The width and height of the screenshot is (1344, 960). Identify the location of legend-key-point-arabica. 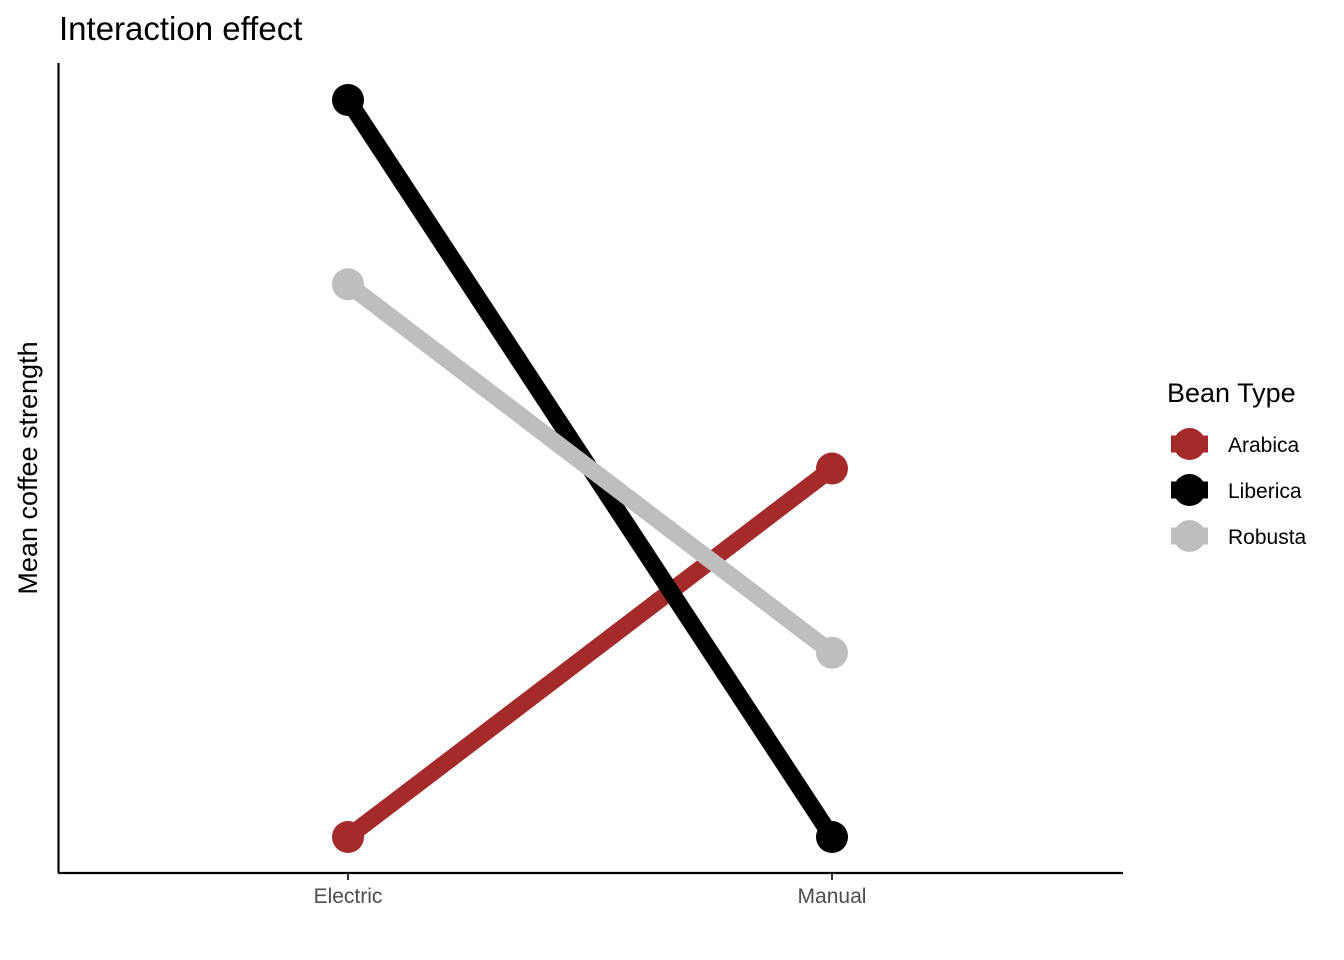
(1189, 444).